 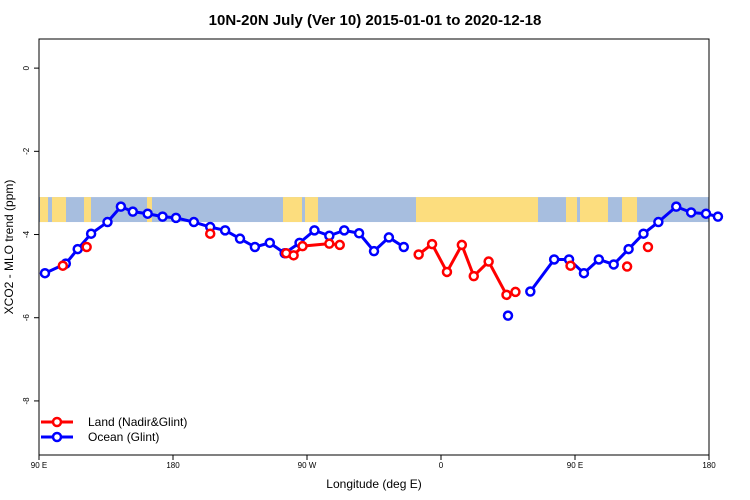 I want to click on land-series, so click(x=355, y=264).